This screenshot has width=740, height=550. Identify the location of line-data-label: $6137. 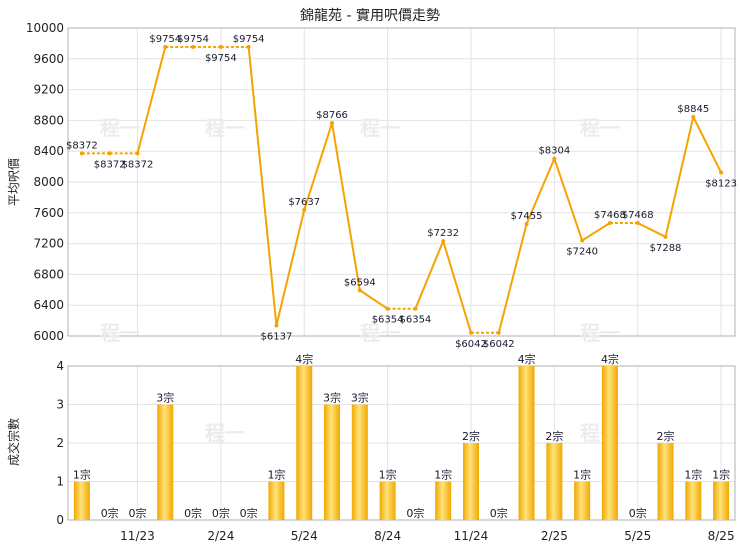
(277, 336).